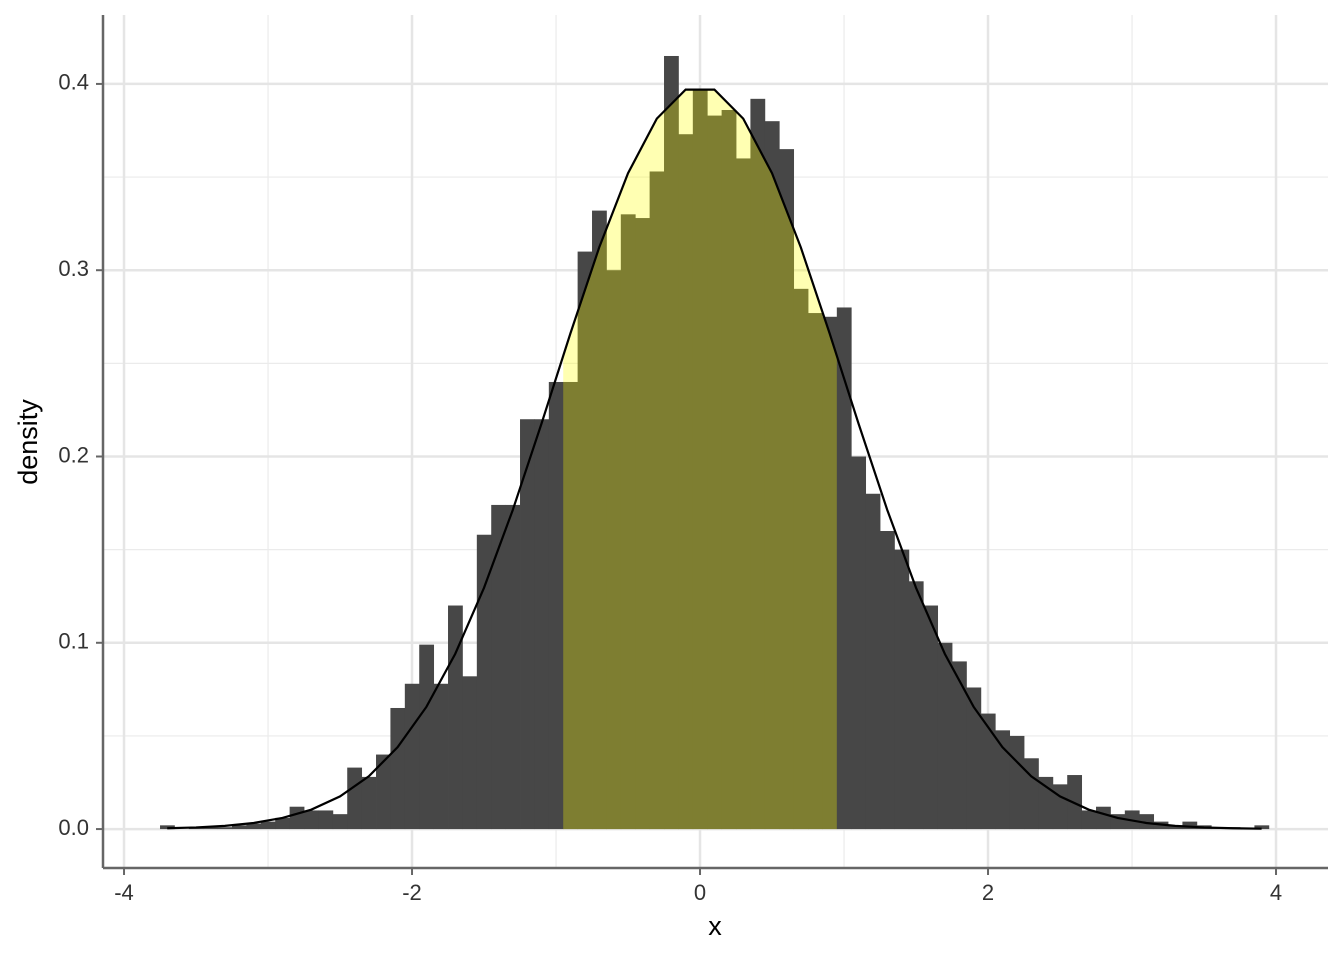  What do you see at coordinates (1276, 892) in the screenshot?
I see `x-tick-label: 4` at bounding box center [1276, 892].